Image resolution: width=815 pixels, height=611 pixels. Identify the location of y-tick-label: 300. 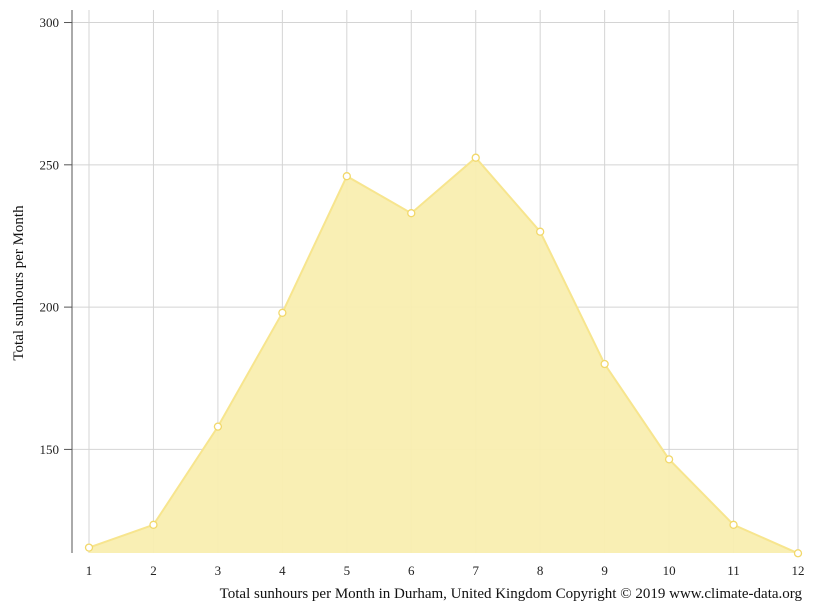
(50, 22).